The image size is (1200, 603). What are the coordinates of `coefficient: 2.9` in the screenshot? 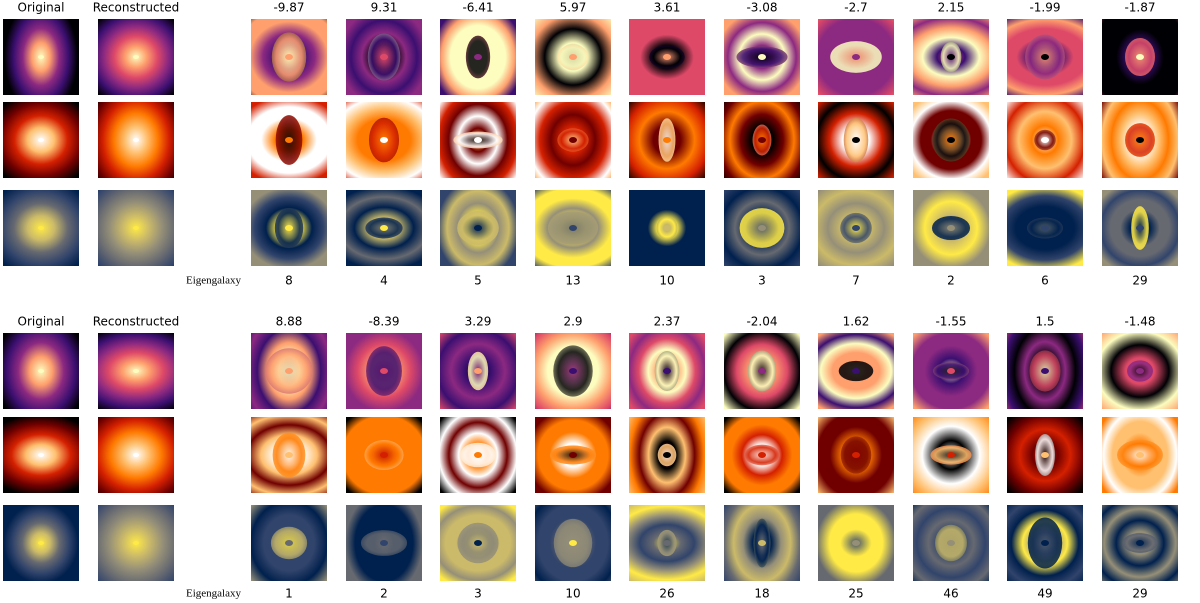 It's located at (572, 322).